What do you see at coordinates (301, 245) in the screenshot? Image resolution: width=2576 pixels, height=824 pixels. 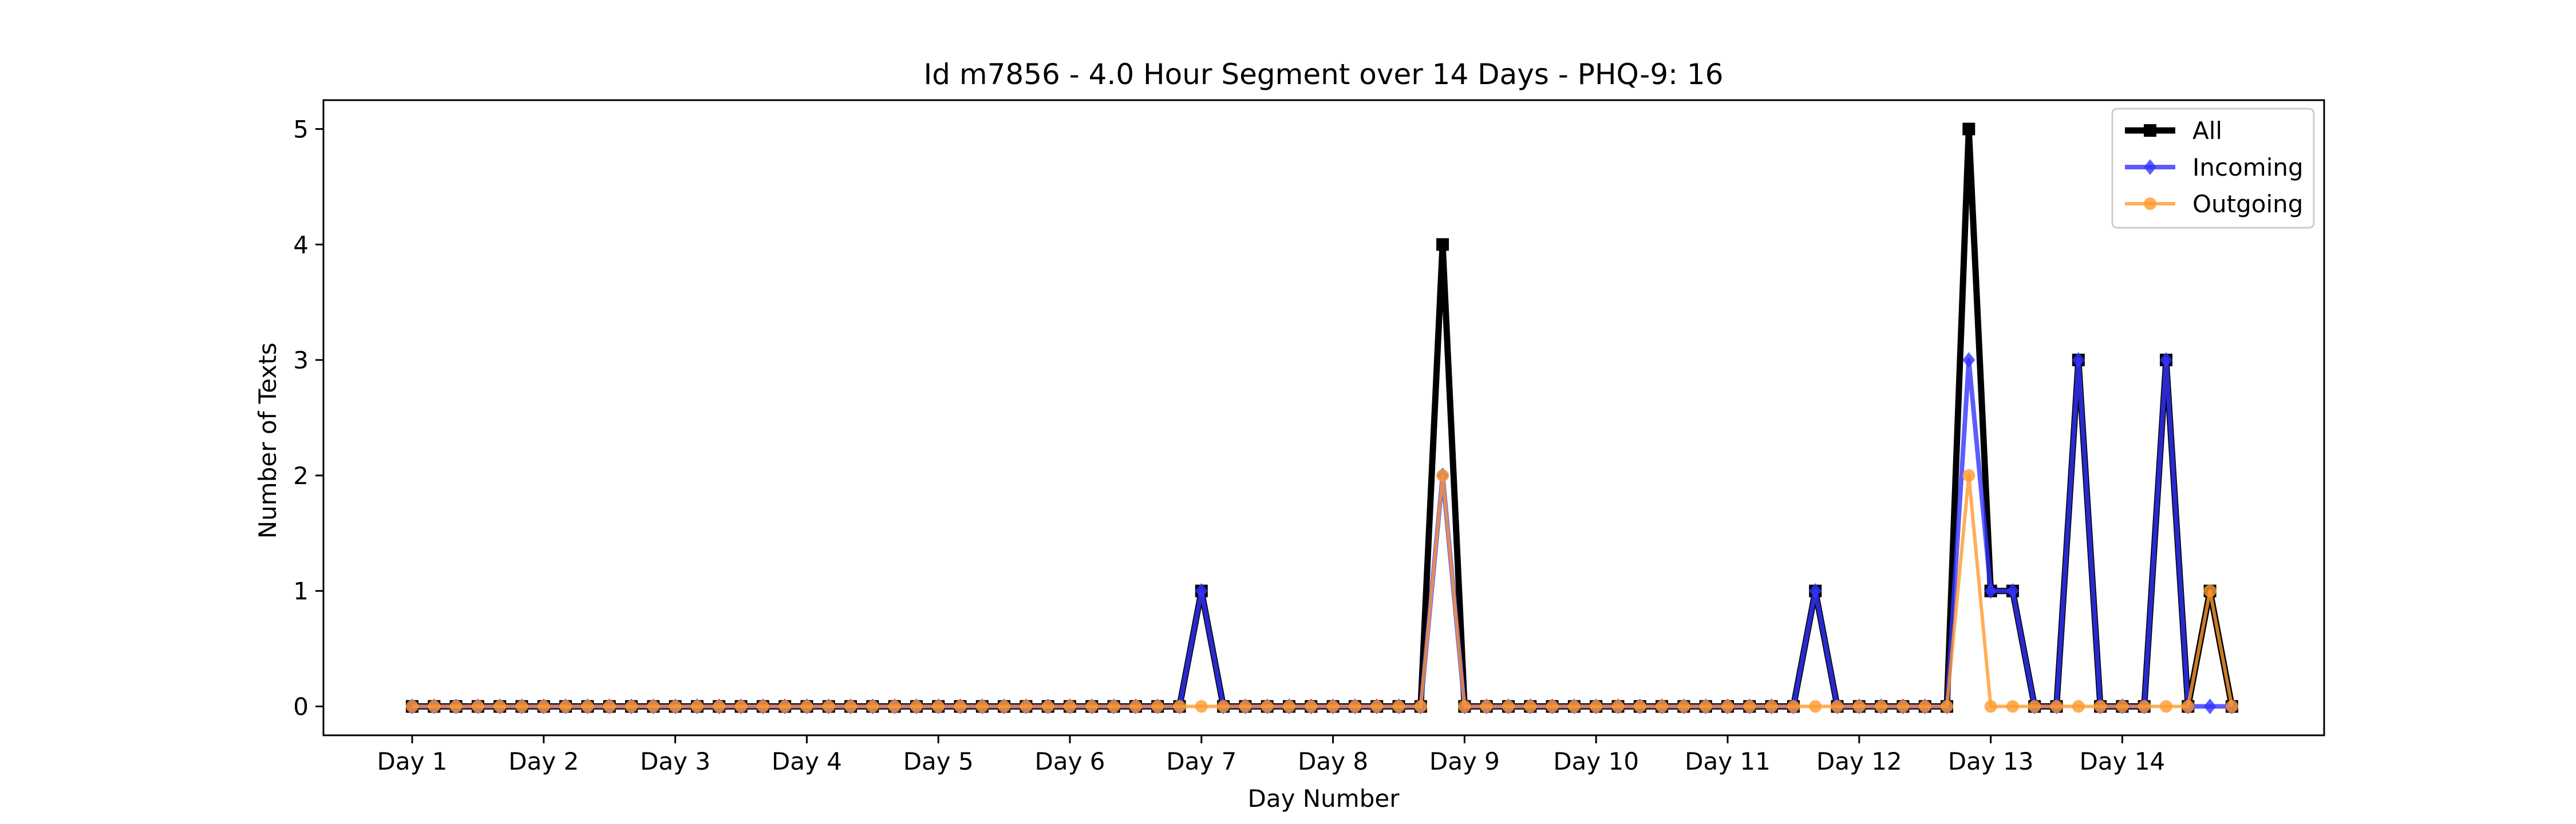 I see `y-tick-label: 4` at bounding box center [301, 245].